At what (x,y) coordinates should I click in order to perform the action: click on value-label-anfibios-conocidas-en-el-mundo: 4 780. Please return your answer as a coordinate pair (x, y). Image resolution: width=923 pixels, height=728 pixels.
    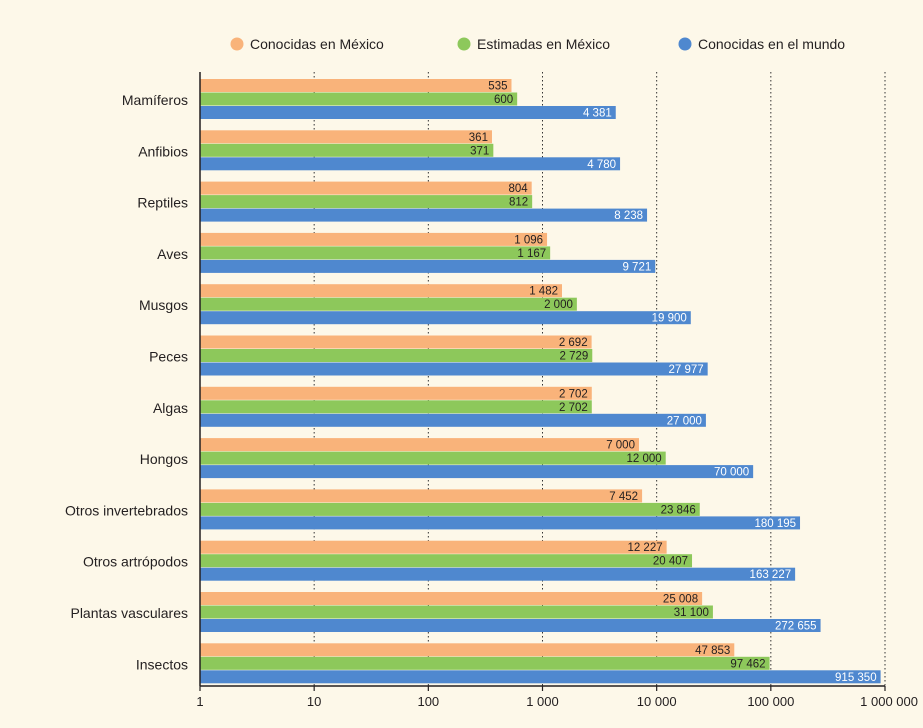
    Looking at the image, I should click on (601, 165).